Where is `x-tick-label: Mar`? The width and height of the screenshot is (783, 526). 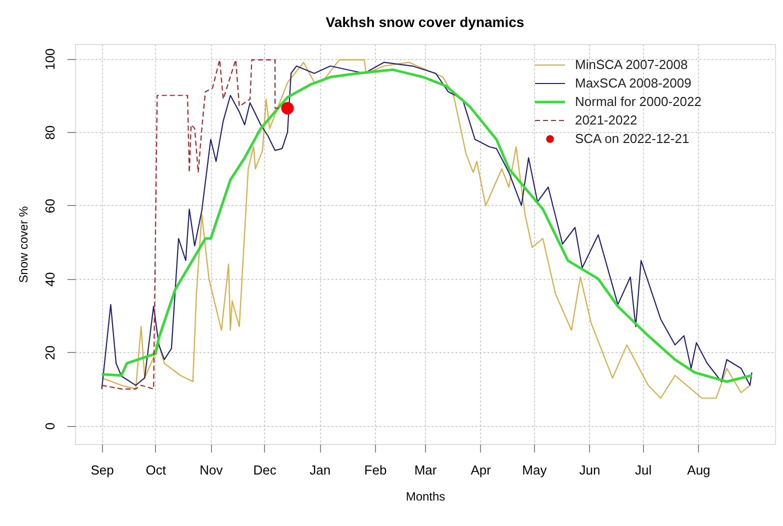
x-tick-label: Mar is located at coordinates (426, 470).